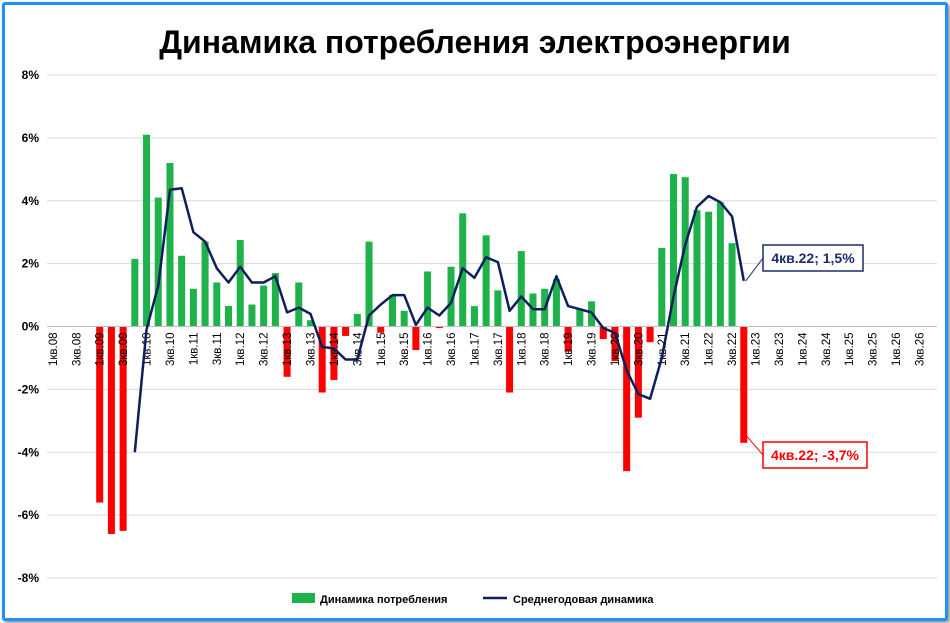 The width and height of the screenshot is (950, 623). Describe the element at coordinates (710, 350) in the screenshot. I see `x-tick-label: 1кв.22` at that location.